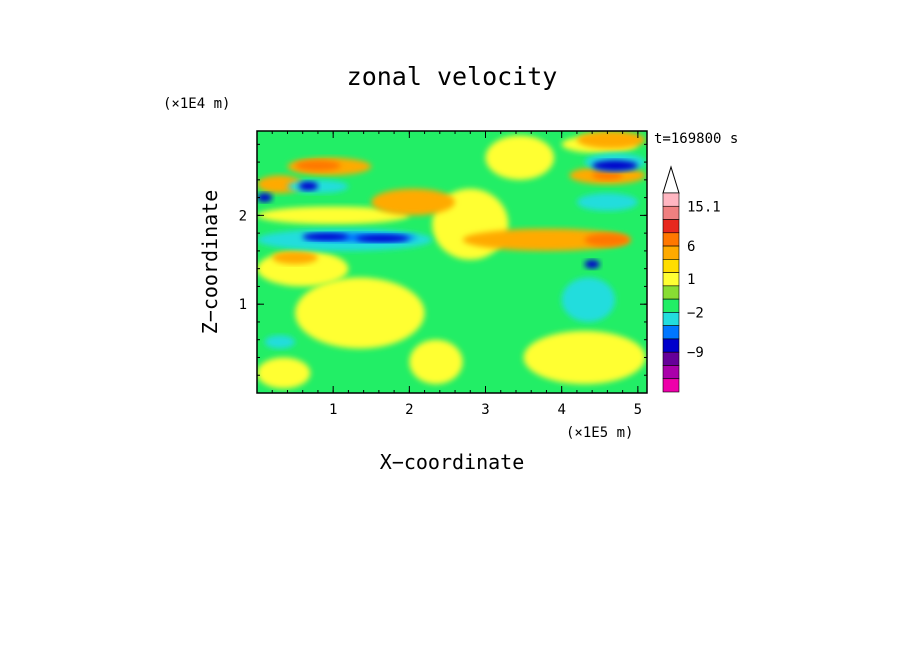 This screenshot has height=654, width=904. Describe the element at coordinates (243, 216) in the screenshot. I see `y-tick-label: 2` at that location.